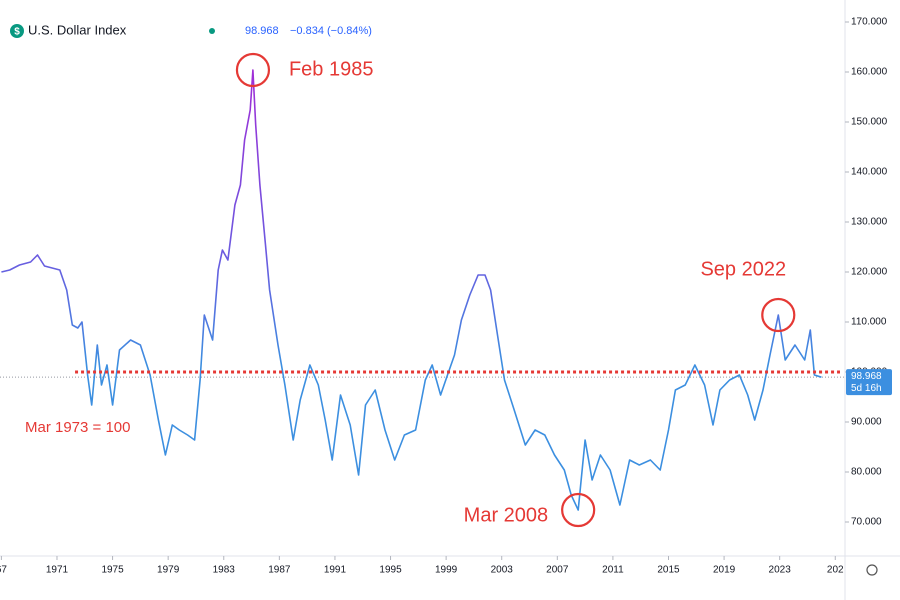 The width and height of the screenshot is (900, 600). What do you see at coordinates (168, 570) in the screenshot?
I see `x-tick-label: 1979` at bounding box center [168, 570].